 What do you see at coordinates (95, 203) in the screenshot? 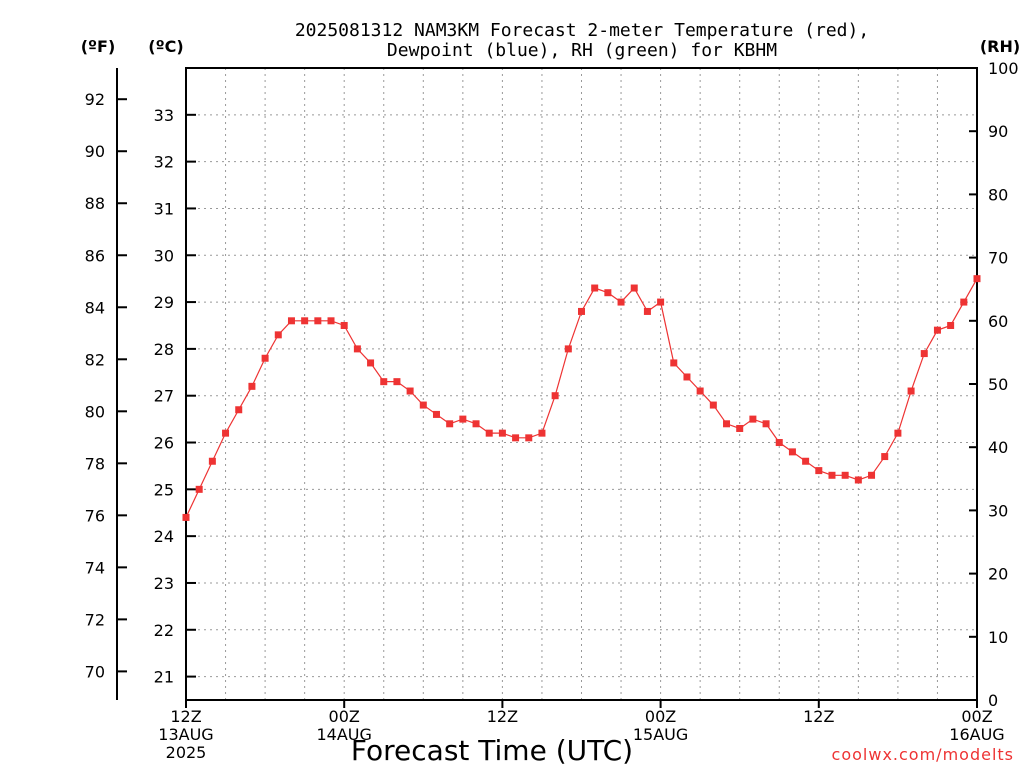
I see `fahrenheit-tick-label: 88` at bounding box center [95, 203].